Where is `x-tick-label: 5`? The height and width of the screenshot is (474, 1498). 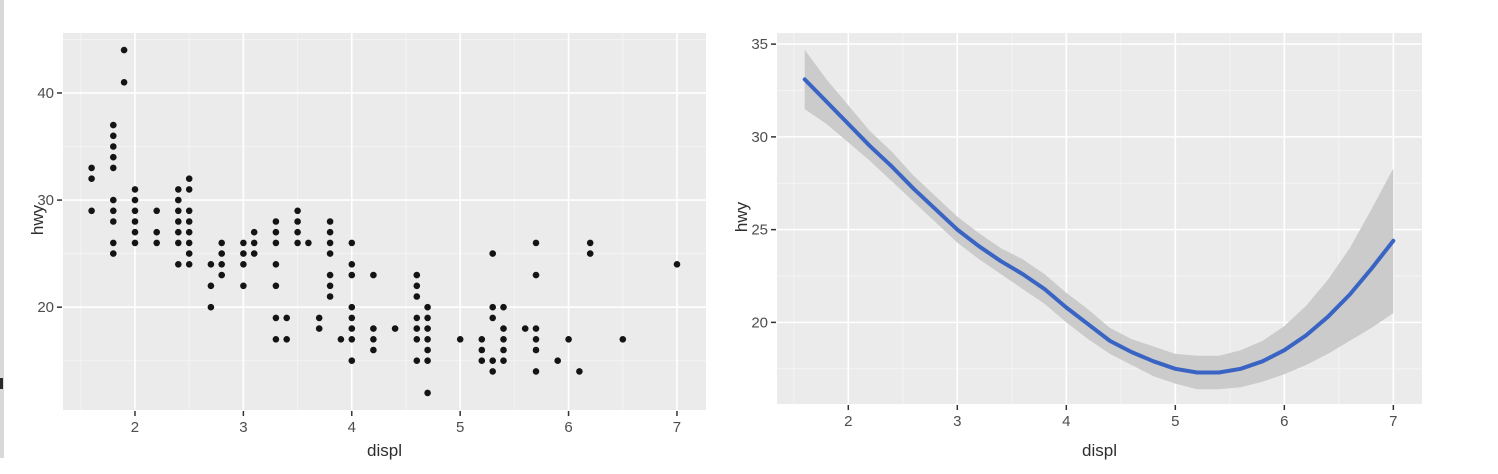 x-tick-label: 5 is located at coordinates (460, 427).